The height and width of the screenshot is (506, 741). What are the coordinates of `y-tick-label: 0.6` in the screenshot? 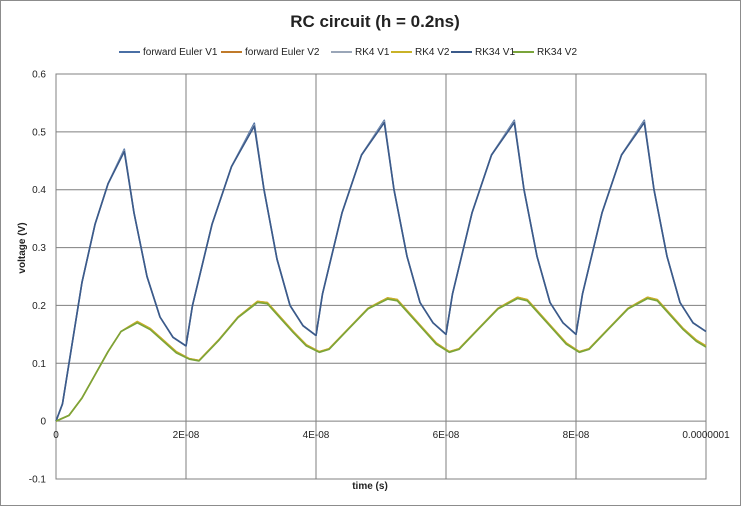 It's located at (39, 75).